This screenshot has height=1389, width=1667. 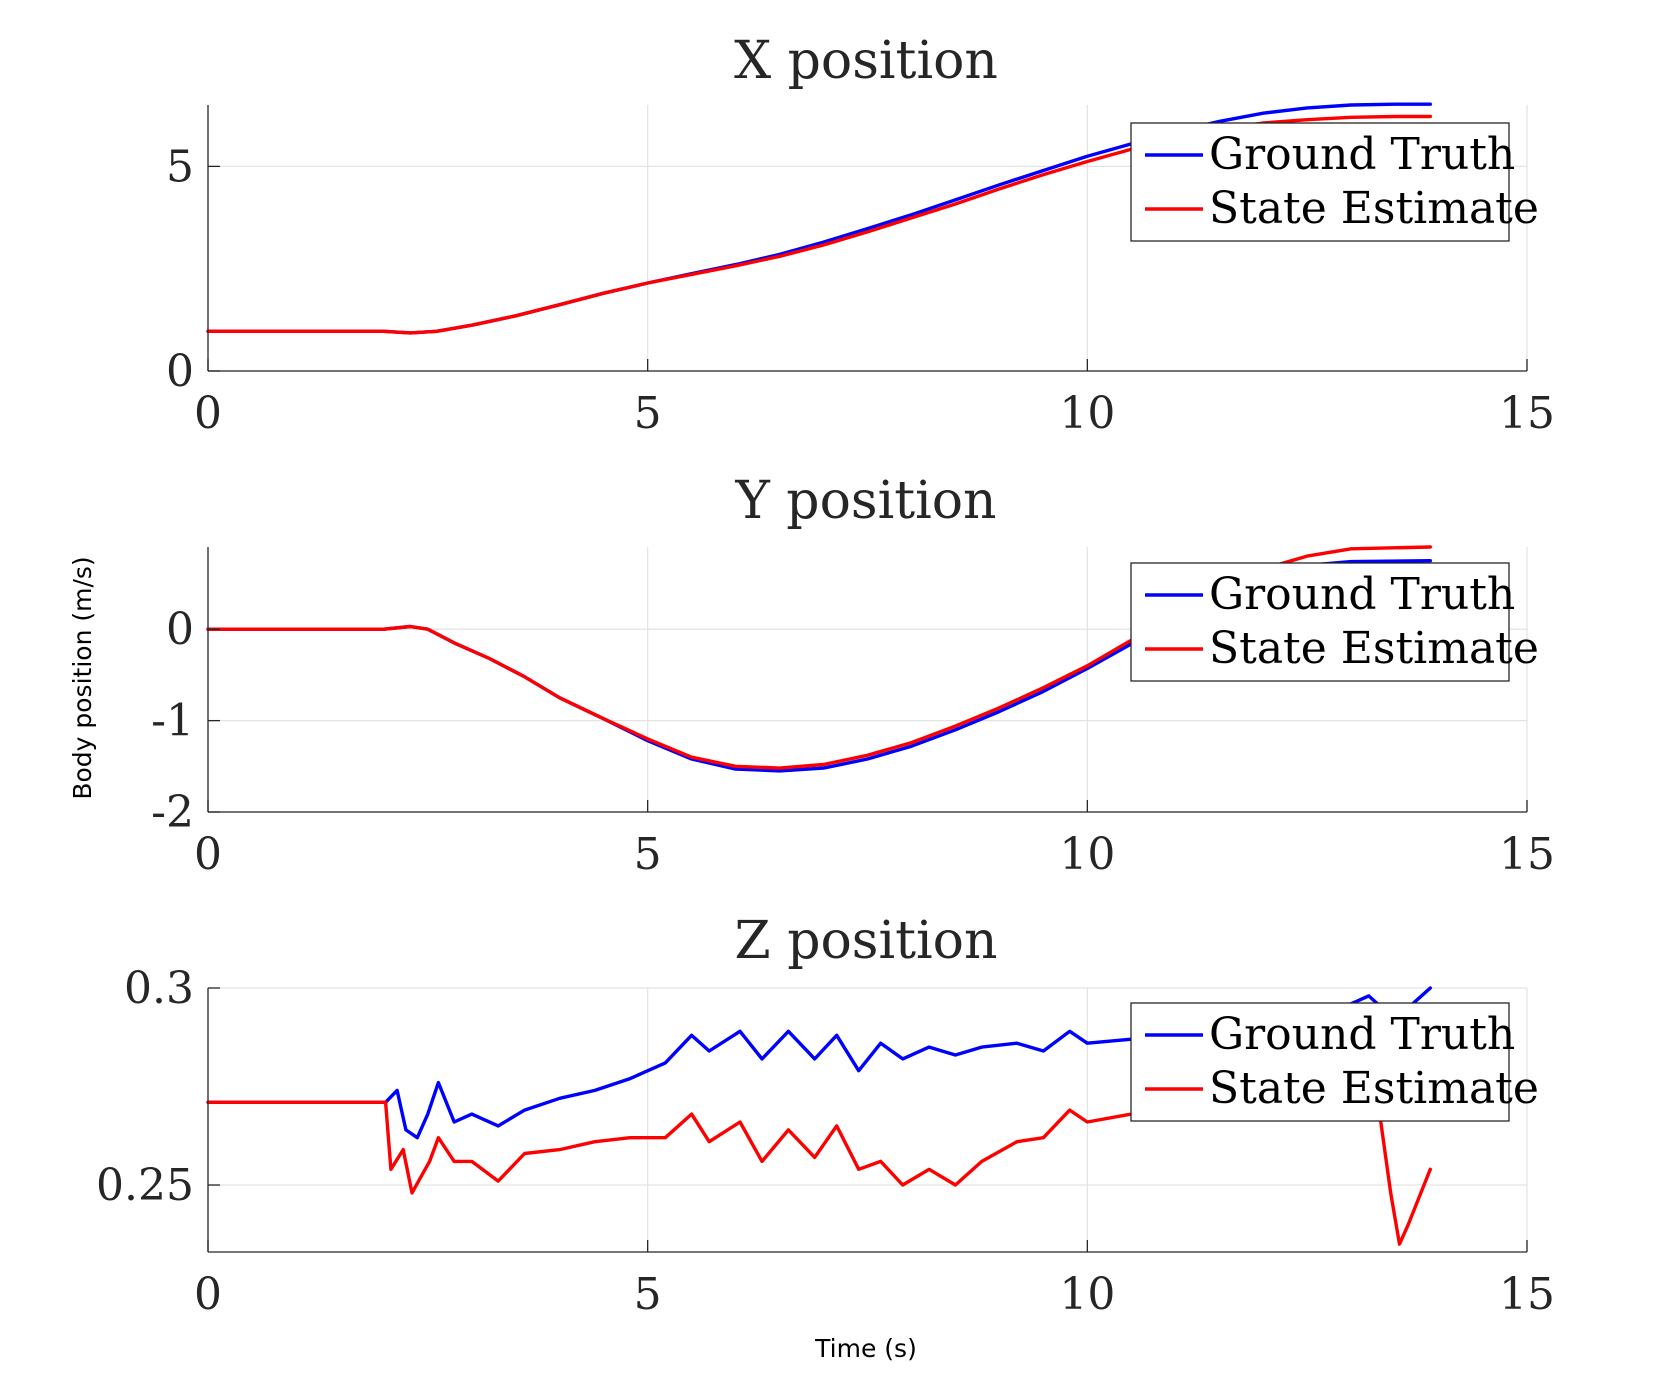 I want to click on z-position-legend: Ground Truth State Estimate, so click(x=1334, y=1062).